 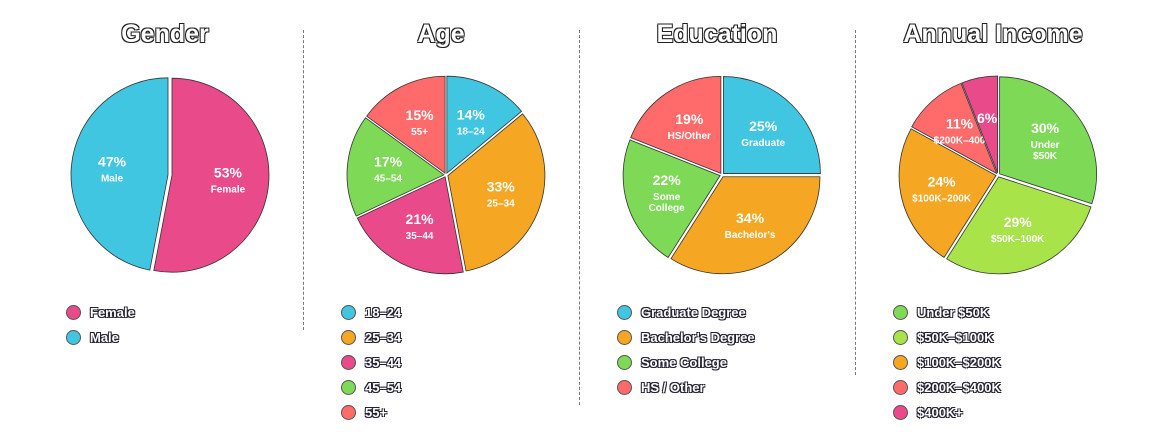 What do you see at coordinates (942, 198) in the screenshot?
I see `slice-name-label: $100K–200K` at bounding box center [942, 198].